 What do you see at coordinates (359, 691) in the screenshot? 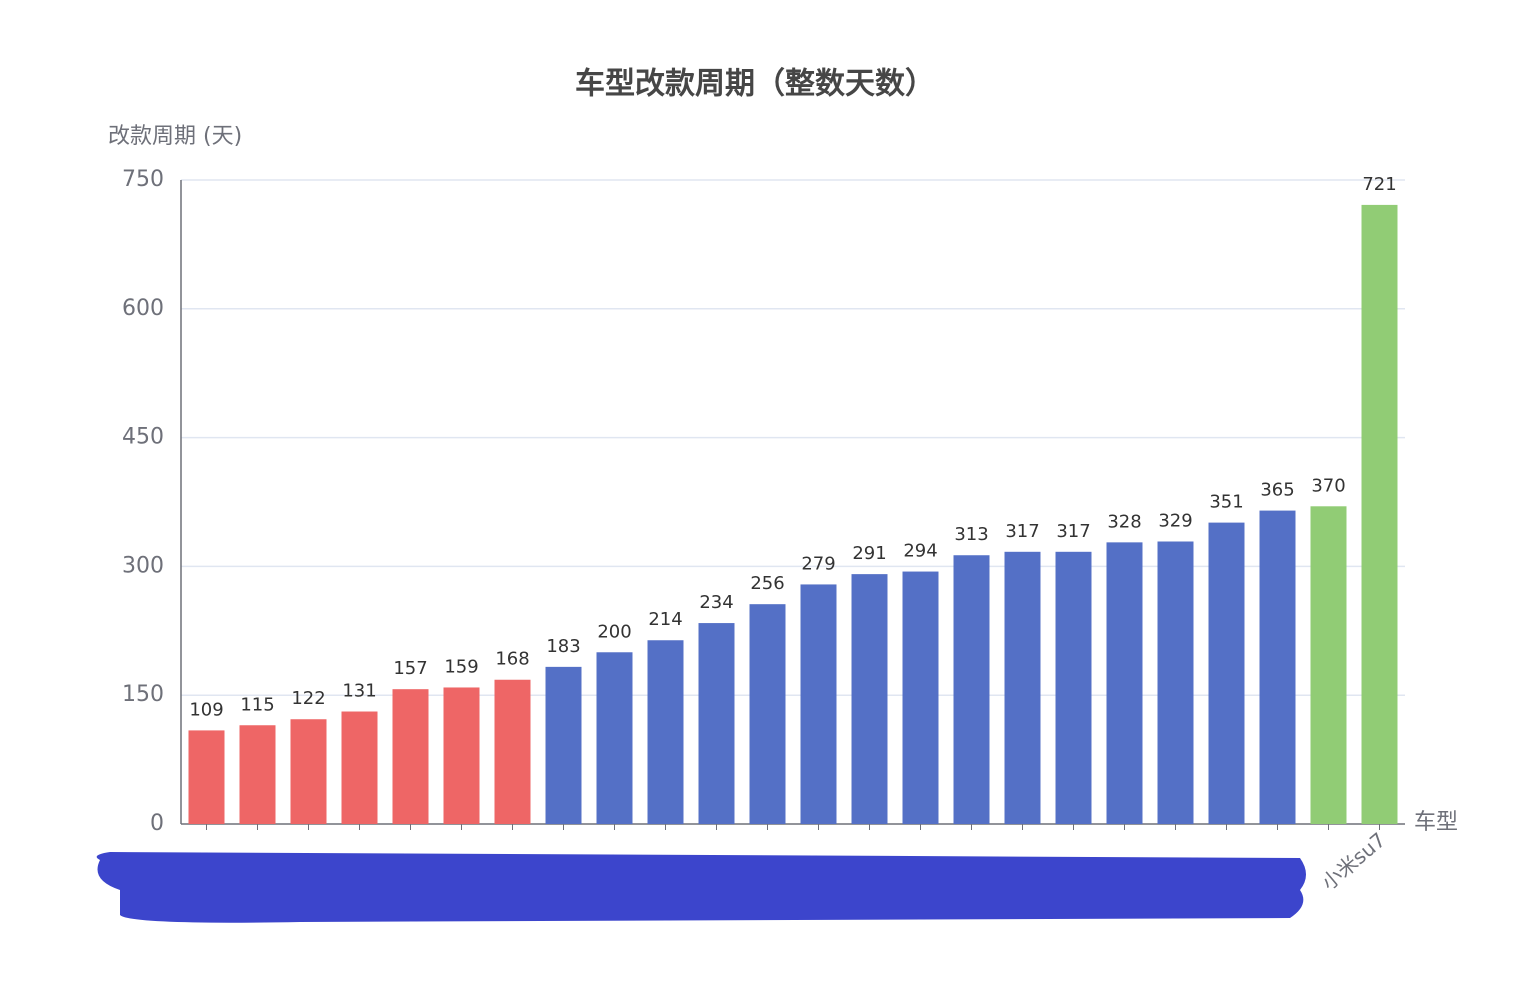
I see `value-label: 131` at bounding box center [359, 691].